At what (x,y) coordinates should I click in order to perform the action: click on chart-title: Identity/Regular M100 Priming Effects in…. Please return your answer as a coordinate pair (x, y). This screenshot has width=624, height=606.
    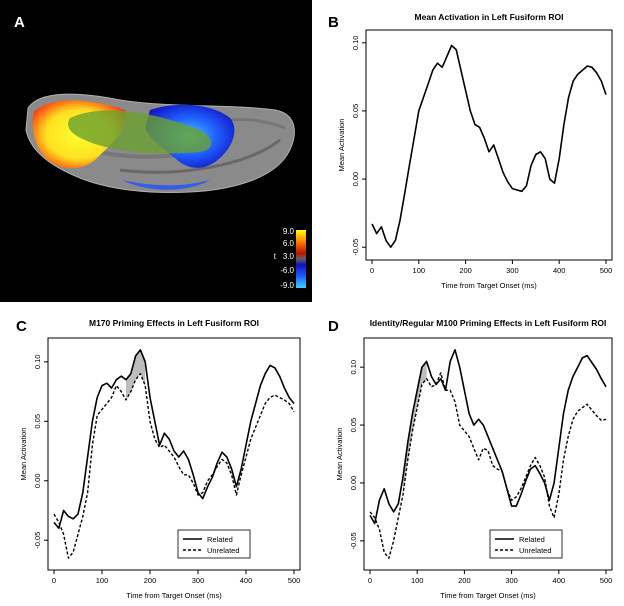
    Looking at the image, I should click on (488, 323).